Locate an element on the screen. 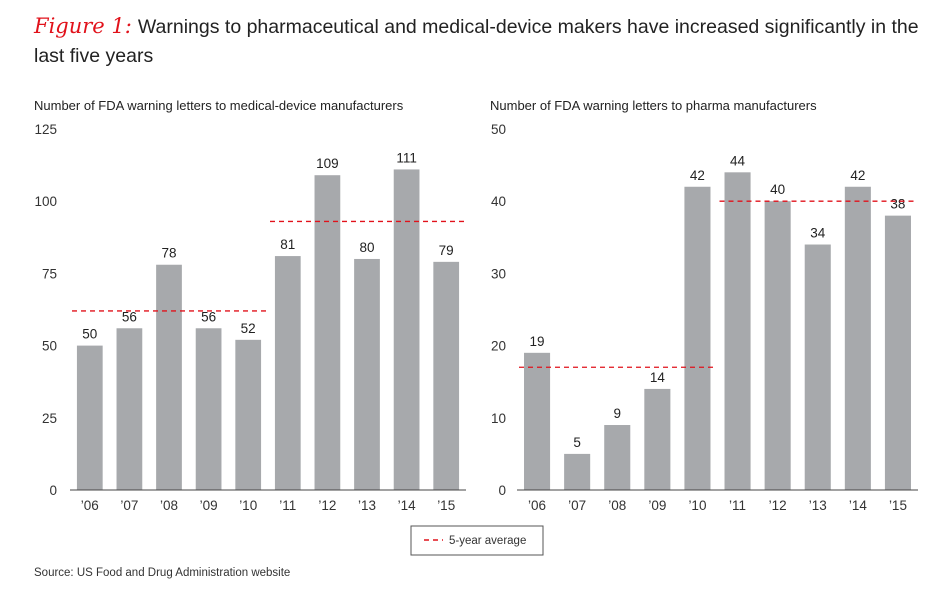 This screenshot has width=950, height=592. y-tick-label: 75 is located at coordinates (49, 273).